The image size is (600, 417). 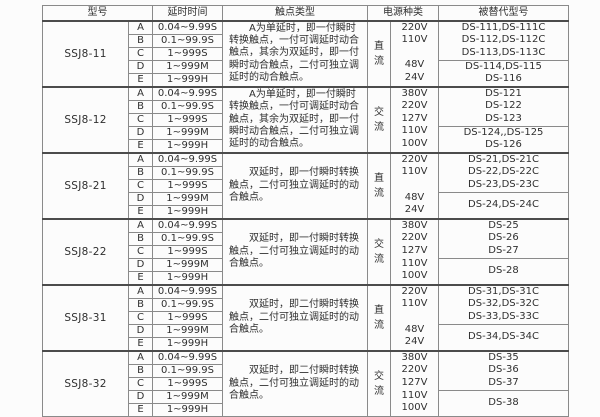 I want to click on row-letter: A, so click(x=140, y=357).